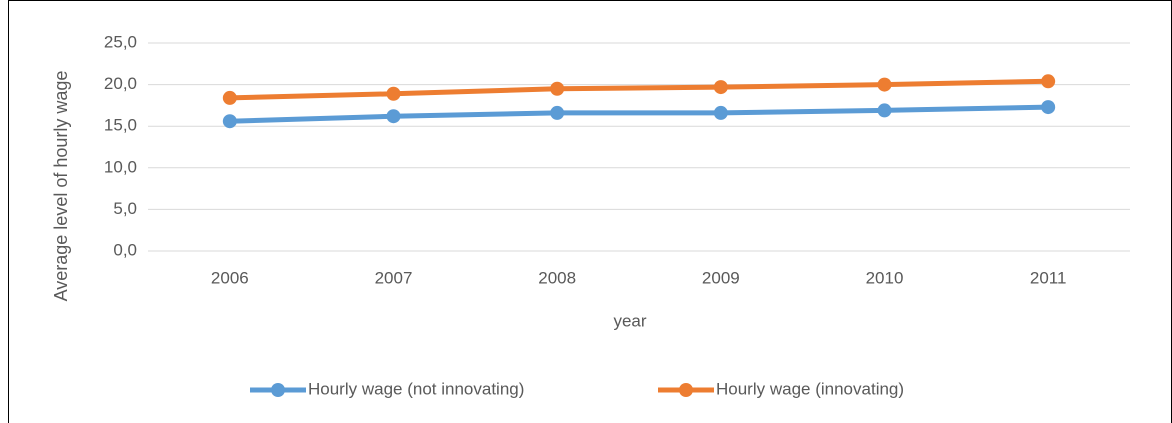 The image size is (1172, 423). Describe the element at coordinates (125, 249) in the screenshot. I see `y-tick-label: 0,0` at that location.